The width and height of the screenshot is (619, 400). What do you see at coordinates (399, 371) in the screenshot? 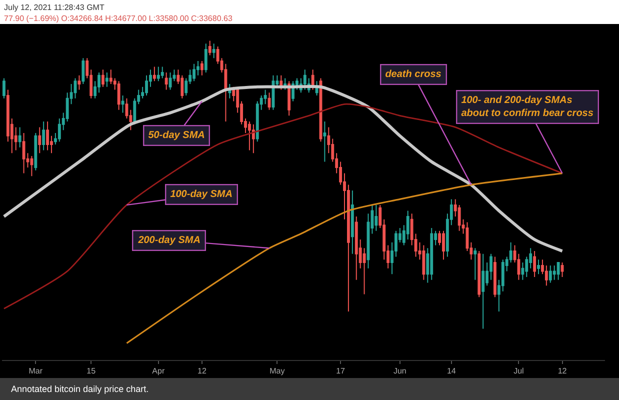
I see `x-tick-label: Jun` at bounding box center [399, 371].